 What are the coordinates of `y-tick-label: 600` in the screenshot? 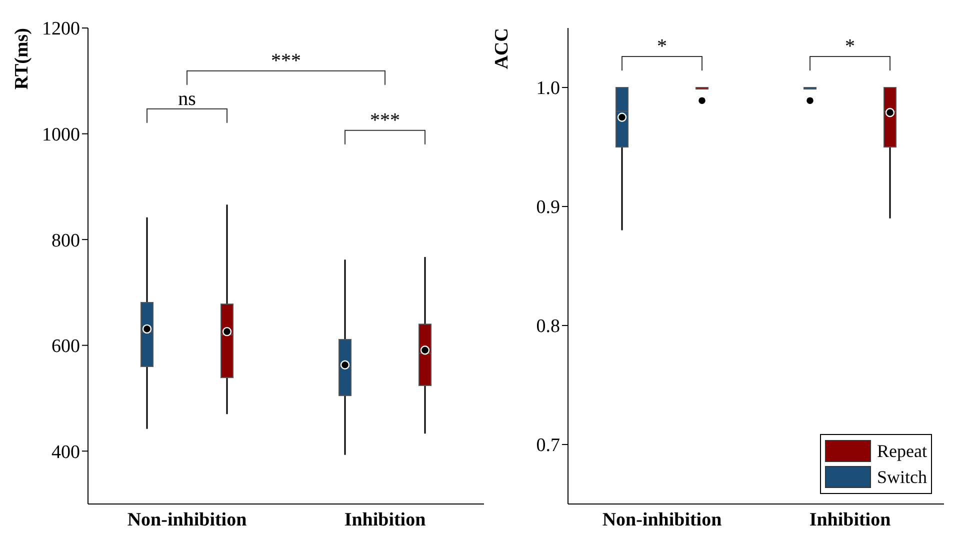 It's located at (66, 347).